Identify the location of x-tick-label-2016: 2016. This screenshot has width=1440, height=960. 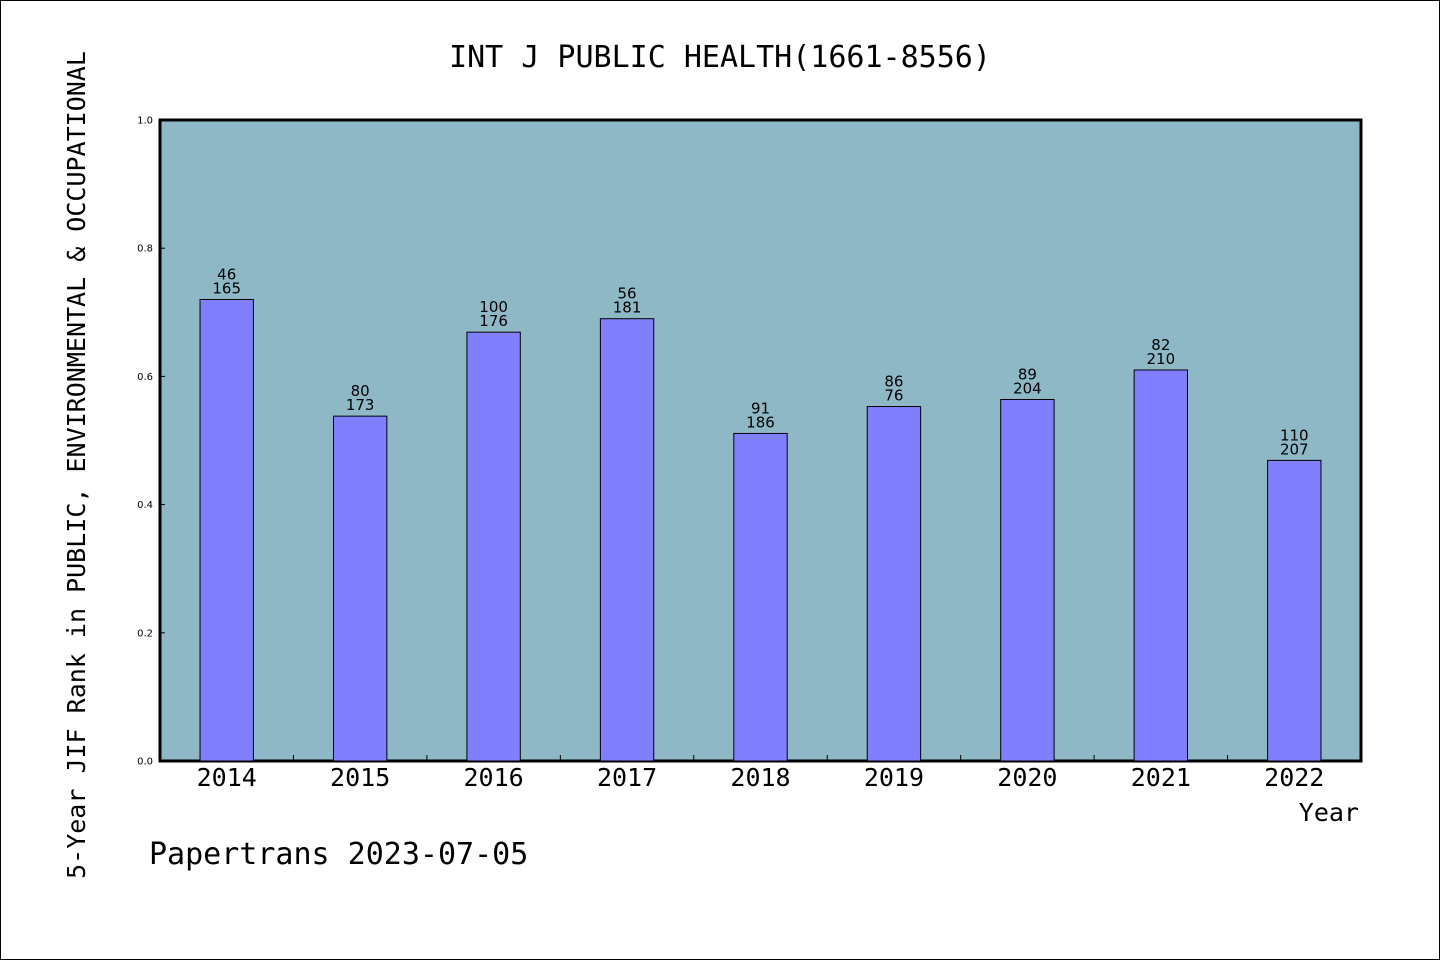
(494, 777).